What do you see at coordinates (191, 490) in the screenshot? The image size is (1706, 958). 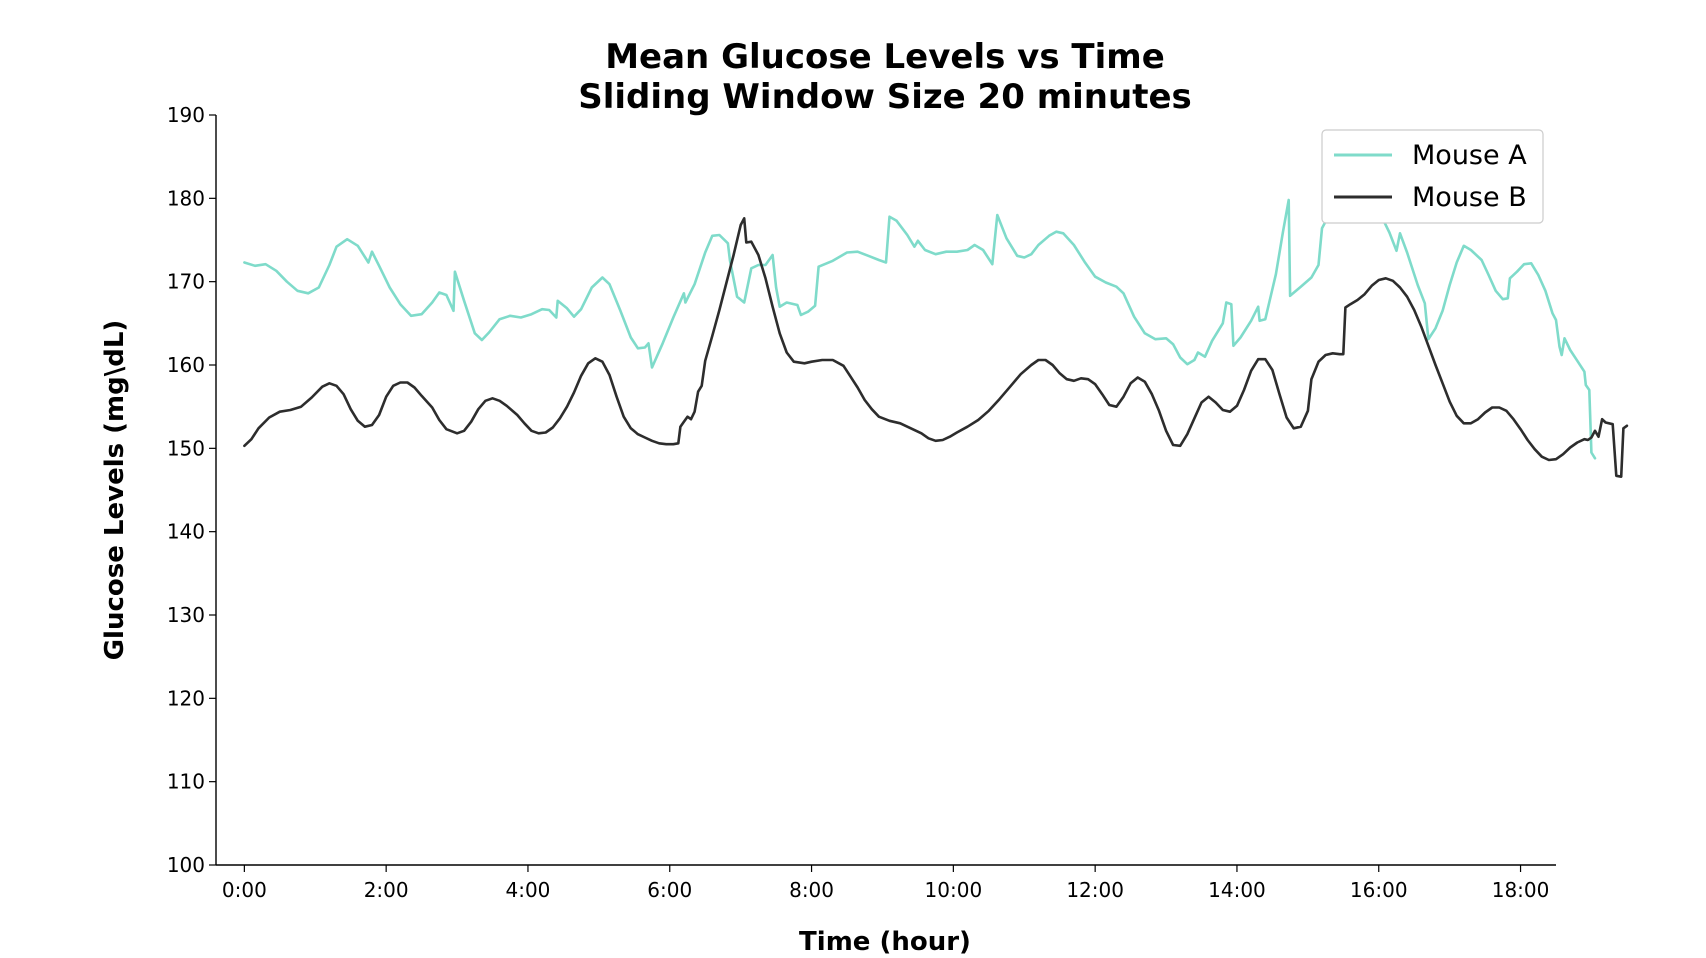 I see `y-axis-ticks: 100 110 120 130 140 150 160 170 180 190` at bounding box center [191, 490].